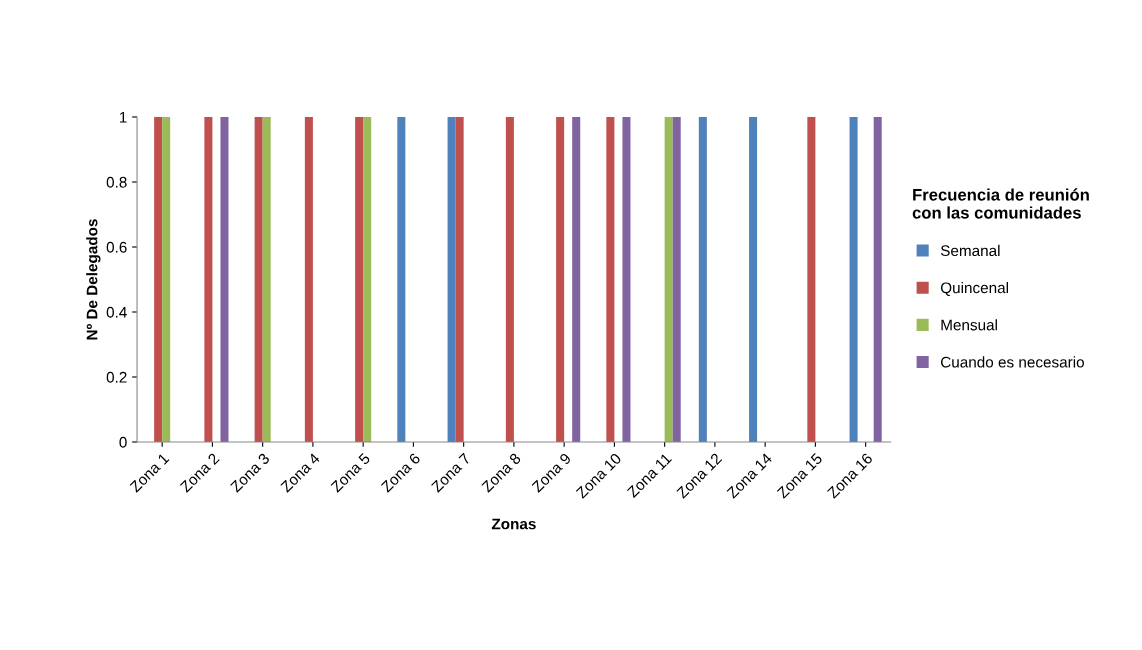 The image size is (1142, 650). I want to click on legend-label: Mensual, so click(969, 325).